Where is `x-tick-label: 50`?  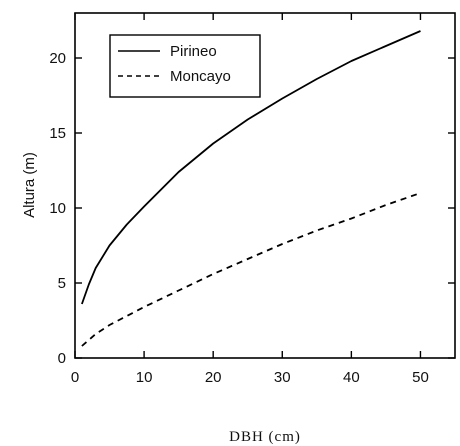
x-tick-label: 50 is located at coordinates (420, 377).